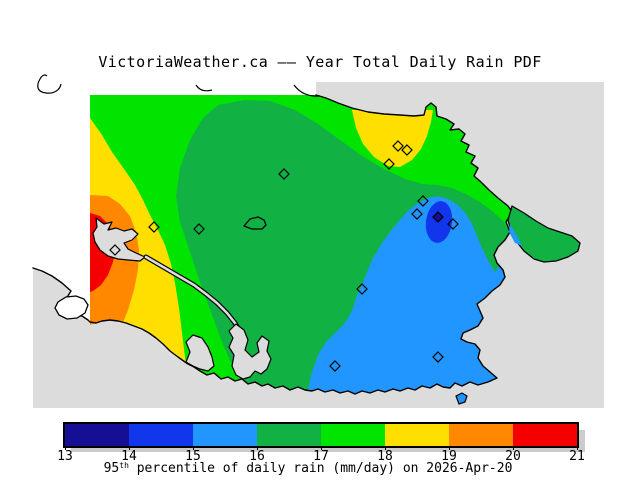  I want to click on colorbar-tick-label: 17, so click(321, 456).